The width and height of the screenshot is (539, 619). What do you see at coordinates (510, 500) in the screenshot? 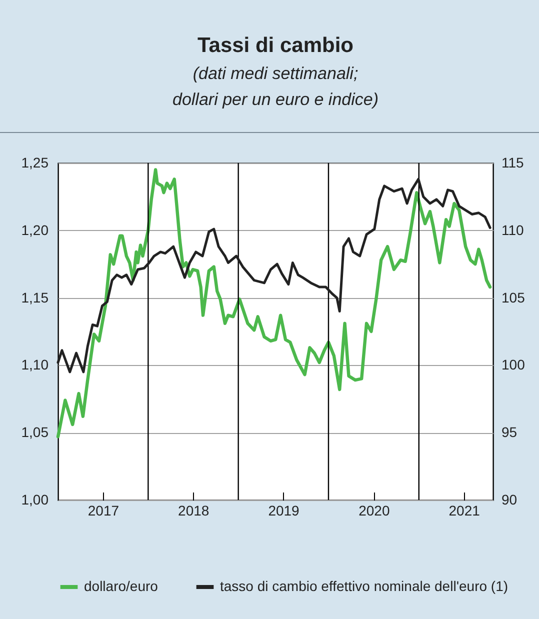
I see `y2-tick-label: 90` at bounding box center [510, 500].